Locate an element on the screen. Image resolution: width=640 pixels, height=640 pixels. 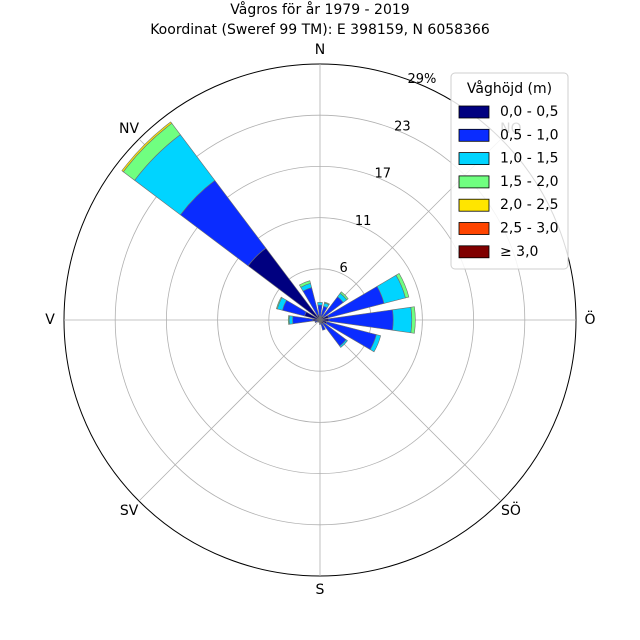
ring-label: 11 is located at coordinates (363, 221).